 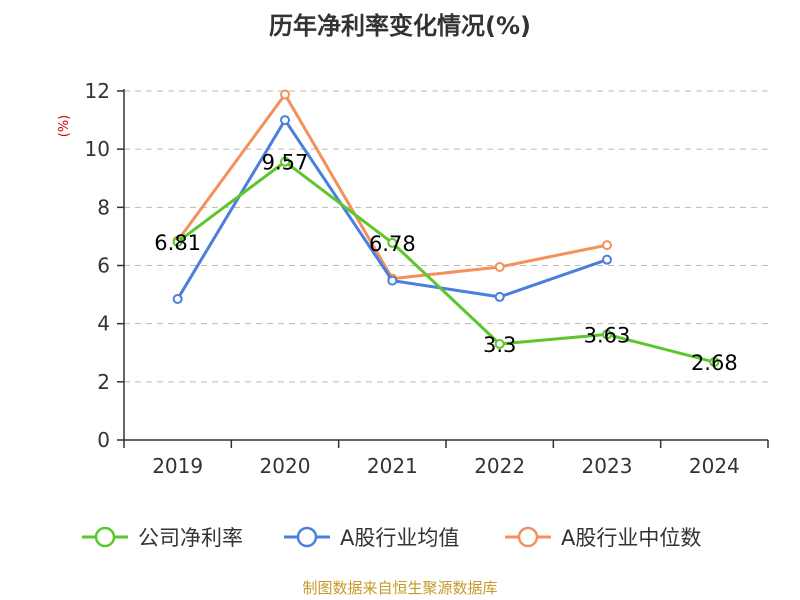 I want to click on series-1-point-2019, so click(x=177, y=298).